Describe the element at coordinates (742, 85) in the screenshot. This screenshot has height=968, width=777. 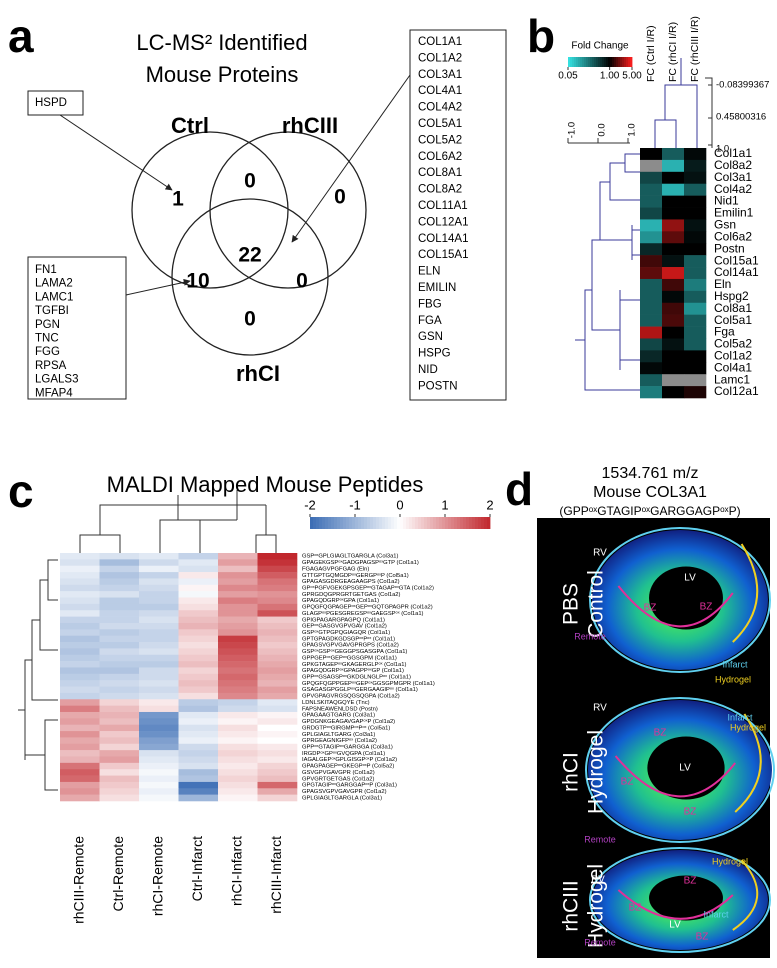
I see `dendrogram-scale-label: -0.08399367` at that location.